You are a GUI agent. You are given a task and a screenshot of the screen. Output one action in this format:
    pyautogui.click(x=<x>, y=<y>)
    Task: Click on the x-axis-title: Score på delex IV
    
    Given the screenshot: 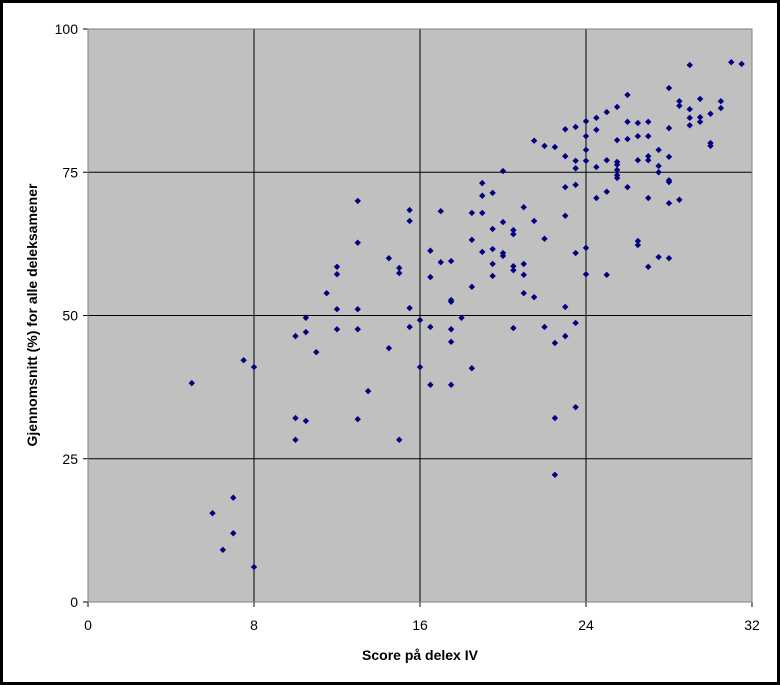 What is the action you would take?
    pyautogui.click(x=420, y=655)
    